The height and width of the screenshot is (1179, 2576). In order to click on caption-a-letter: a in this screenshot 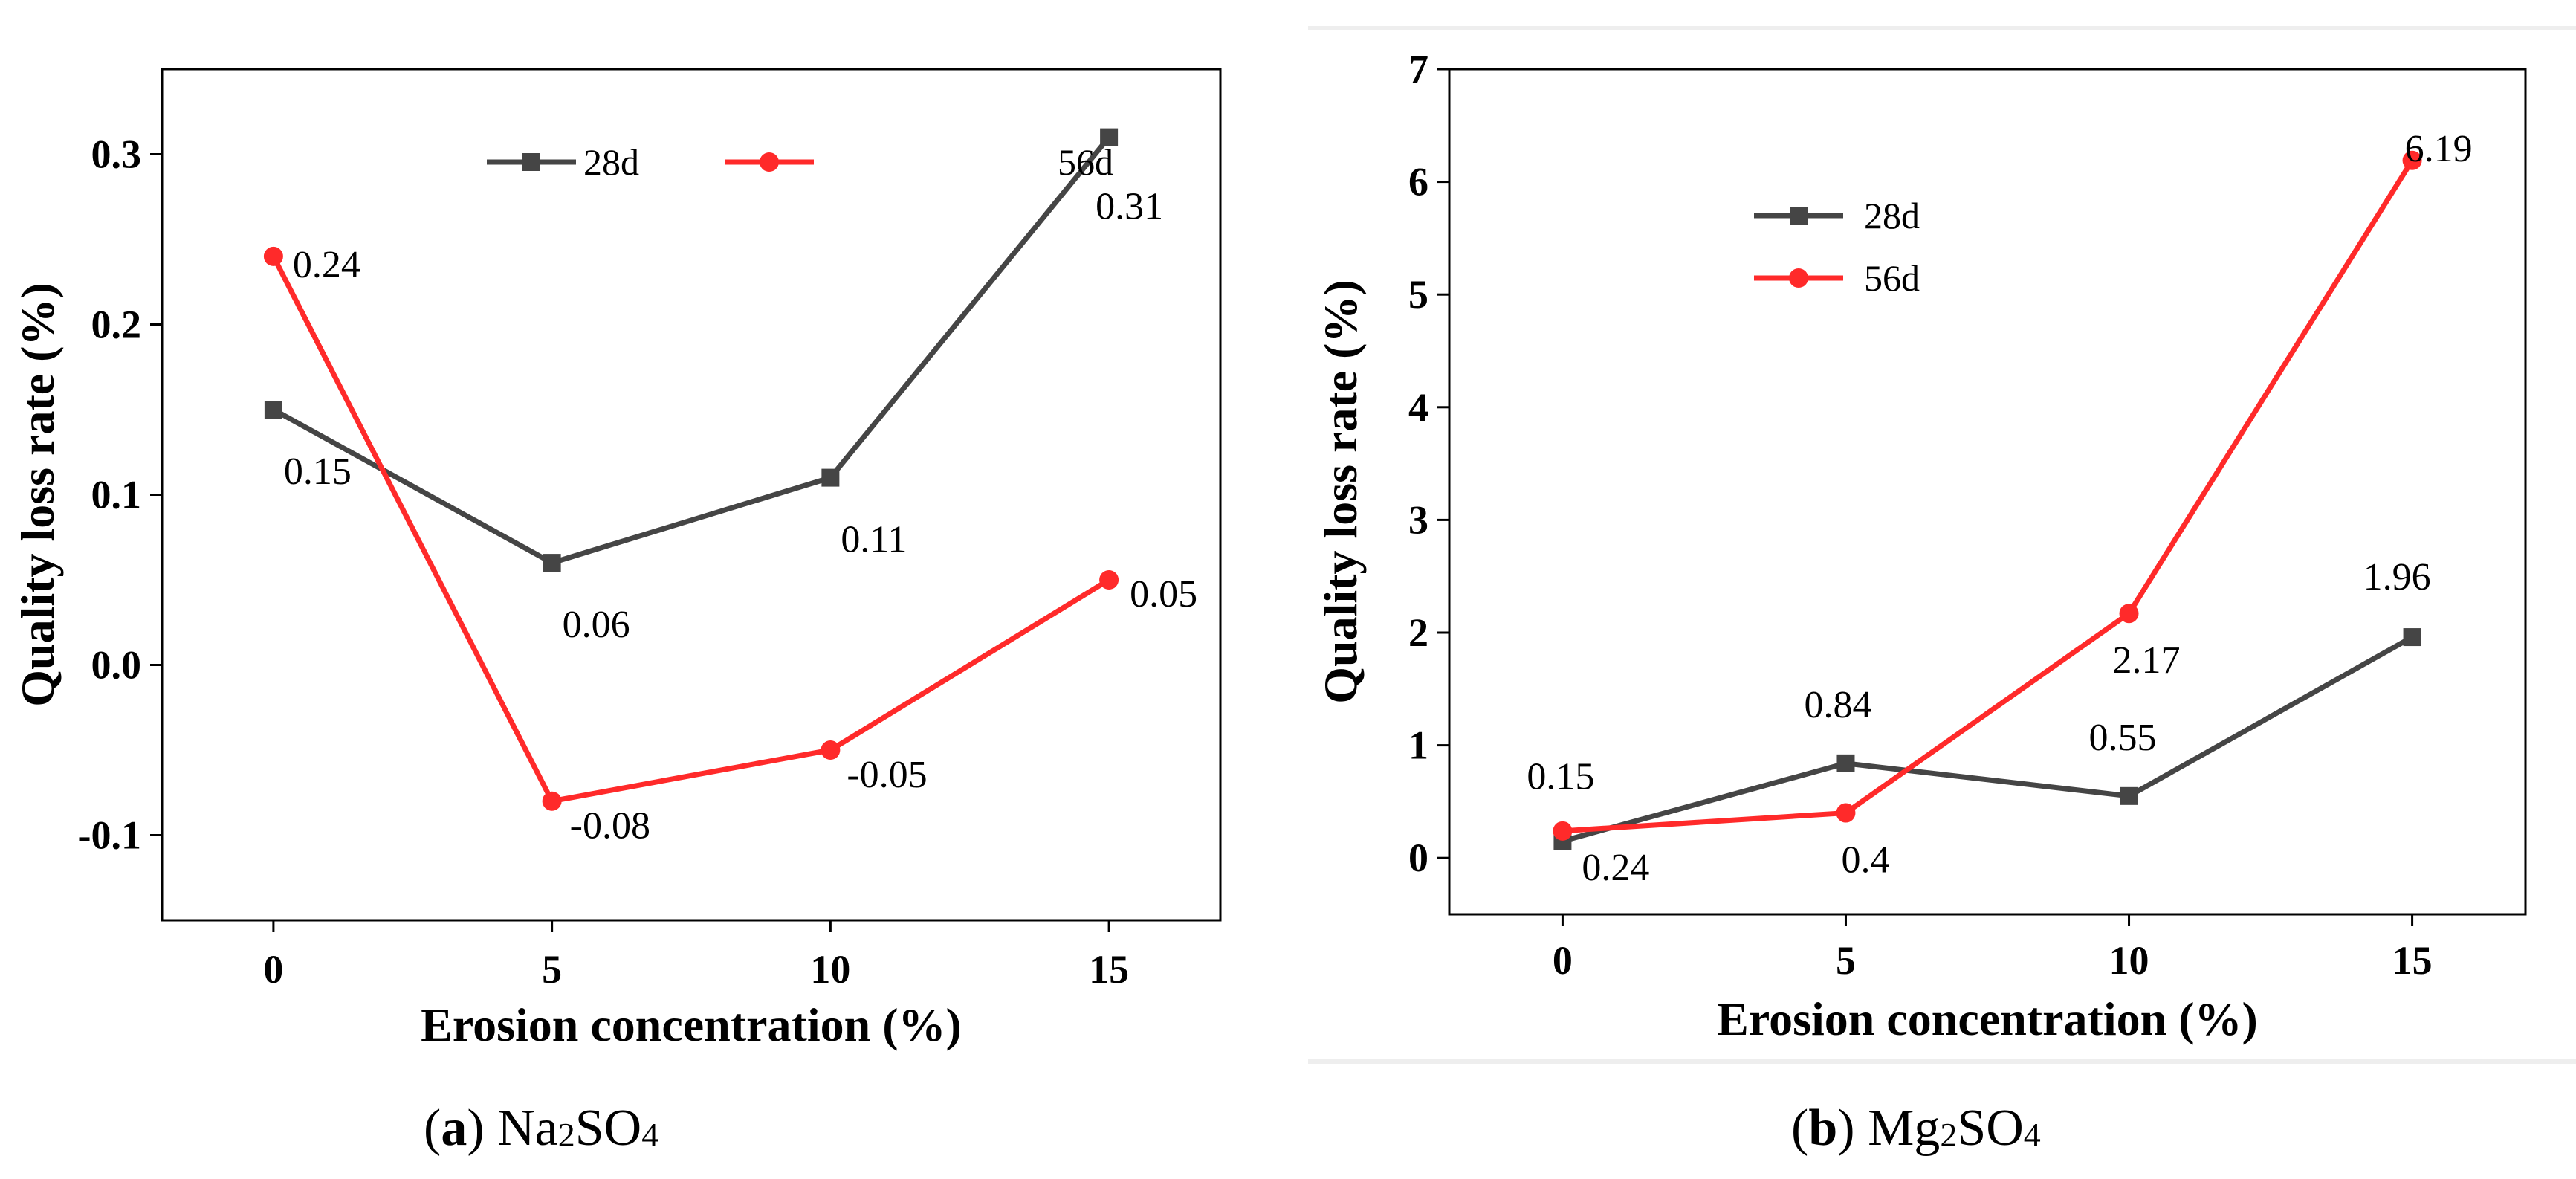, I will do `click(454, 1128)`.